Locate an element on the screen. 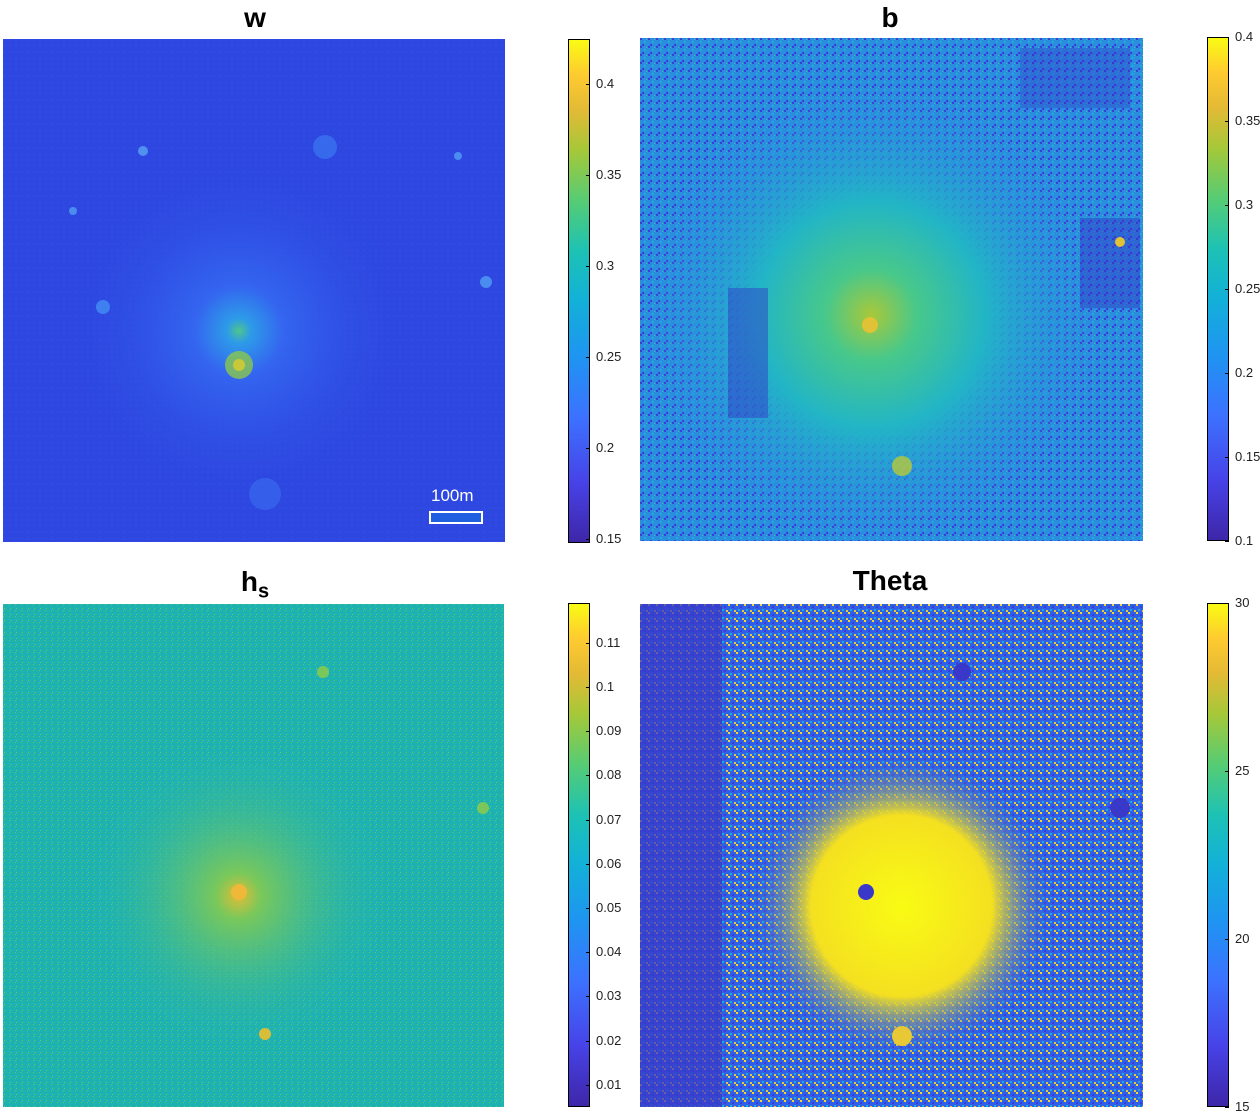 The height and width of the screenshot is (1115, 1260). colorbar-tick-label: 0.05 is located at coordinates (609, 907).